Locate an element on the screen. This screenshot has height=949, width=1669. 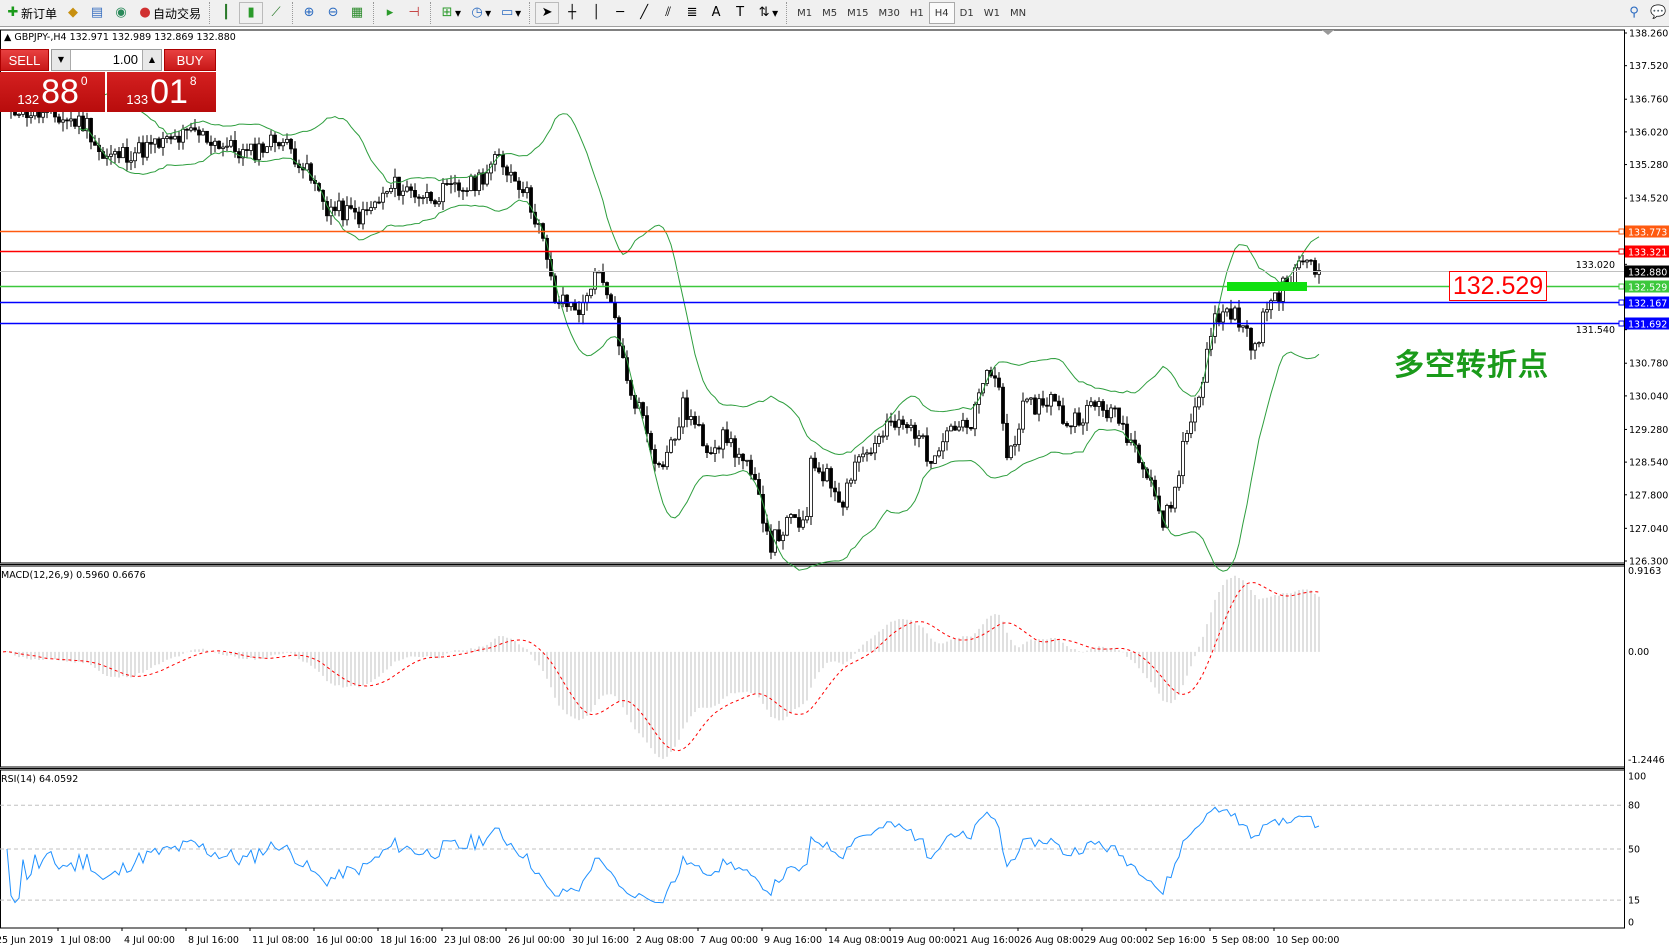
new-order-button: ✚ 新订单 is located at coordinates (31, 13).